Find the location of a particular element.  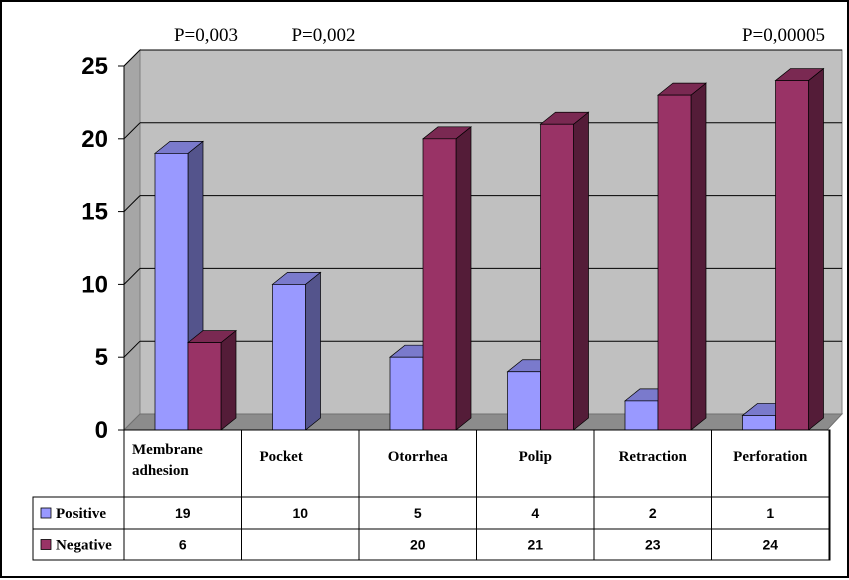

bar-positive is located at coordinates (296, 351).